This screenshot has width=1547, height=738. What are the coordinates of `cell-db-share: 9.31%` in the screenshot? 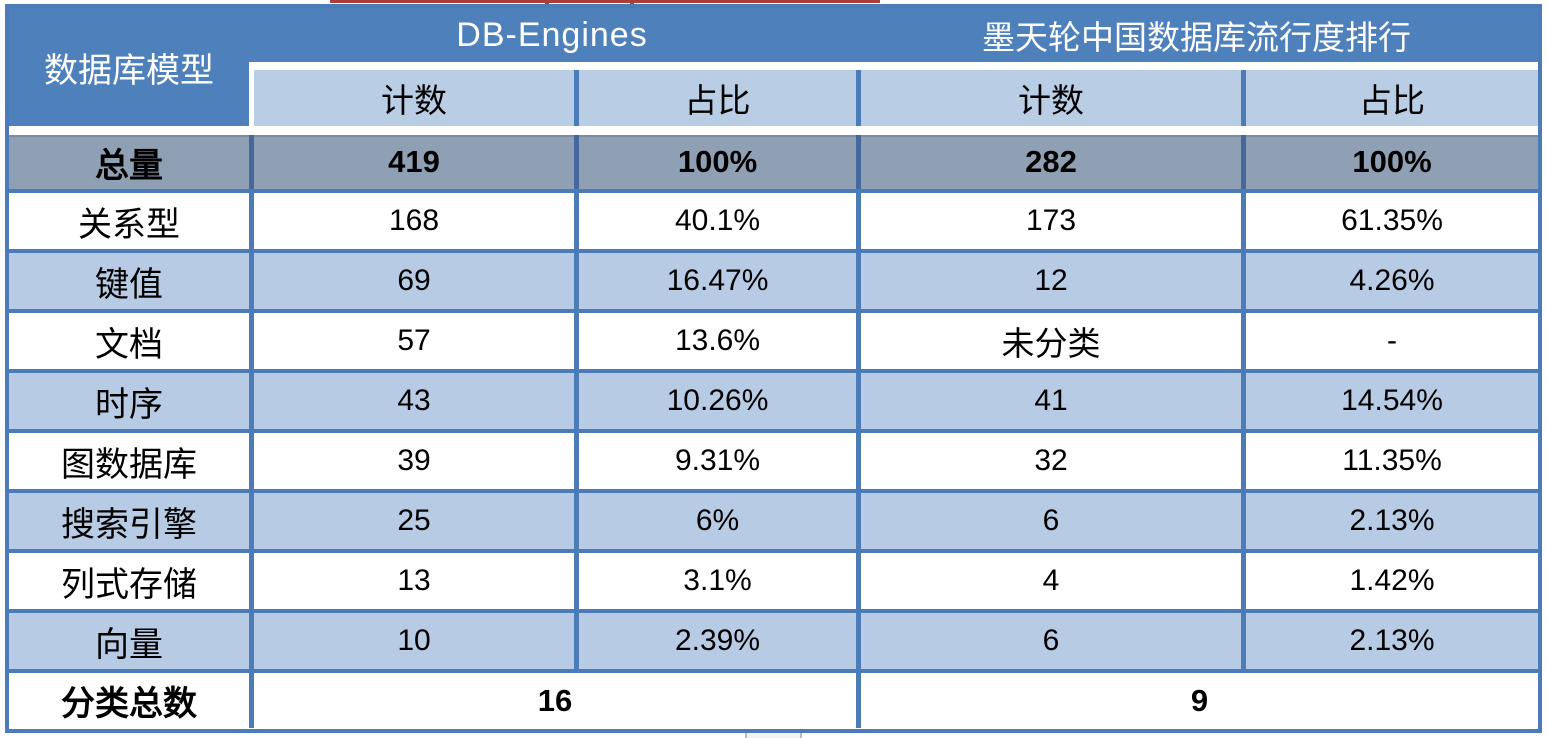 It's located at (717, 460).